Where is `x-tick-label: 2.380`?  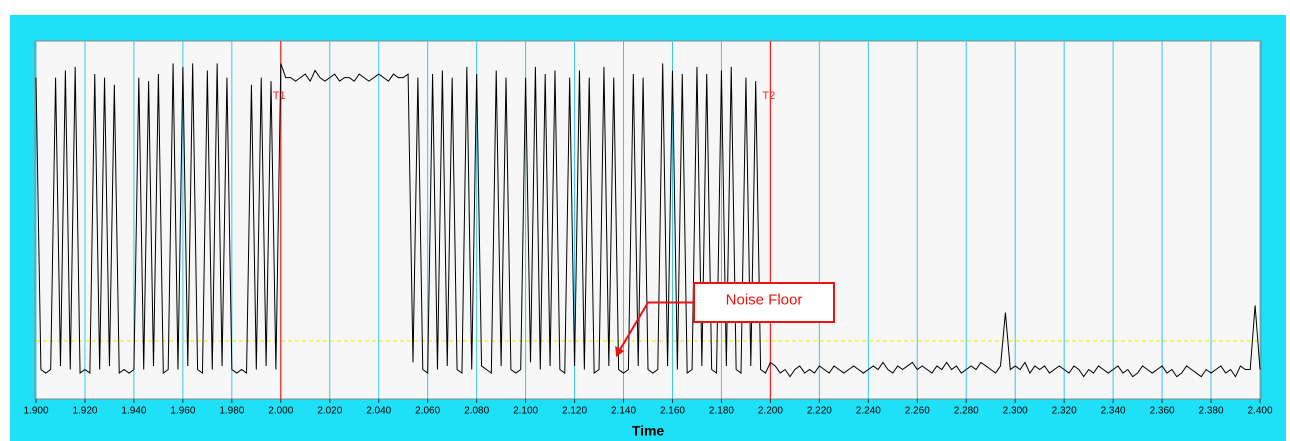
x-tick-label: 2.380 is located at coordinates (1211, 411).